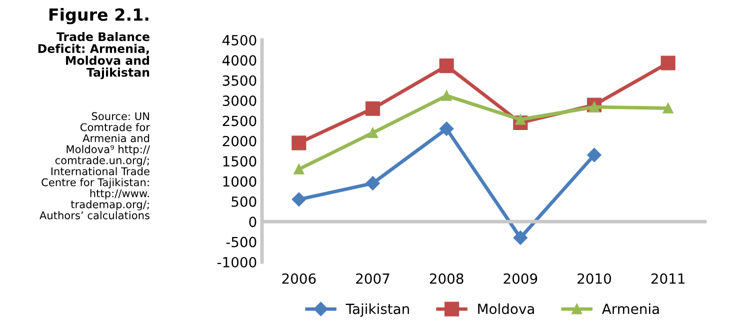 Image resolution: width=738 pixels, height=324 pixels. What do you see at coordinates (630, 308) in the screenshot?
I see `legend-label: Armenia` at bounding box center [630, 308].